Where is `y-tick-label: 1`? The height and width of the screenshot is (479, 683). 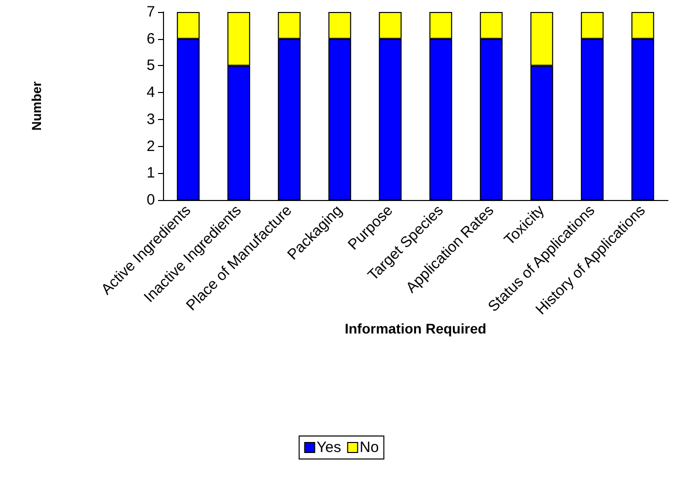 y-tick-label: 1 is located at coordinates (150, 173).